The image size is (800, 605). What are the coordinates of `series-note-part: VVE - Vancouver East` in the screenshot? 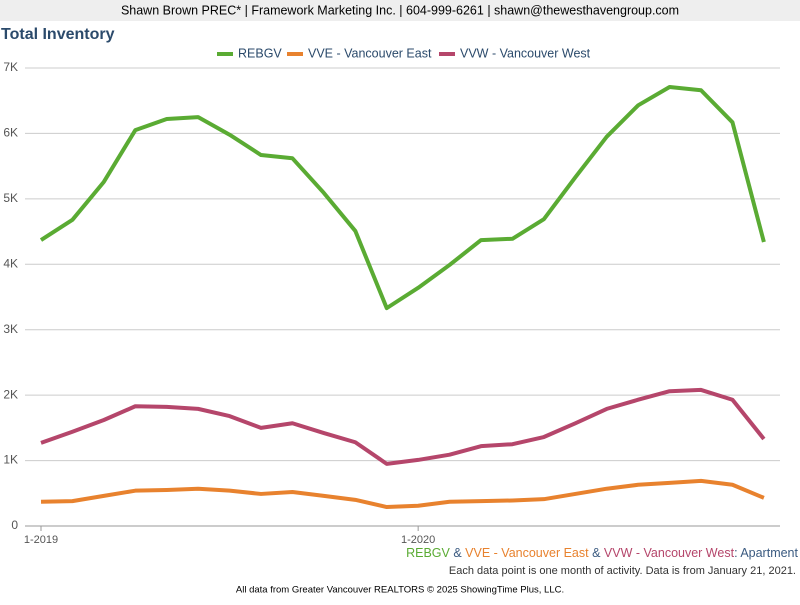 It's located at (527, 553).